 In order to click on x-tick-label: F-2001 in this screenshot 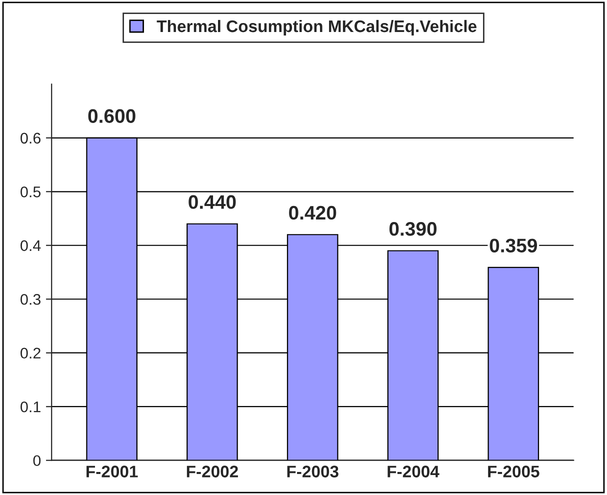, I will do `click(112, 472)`.